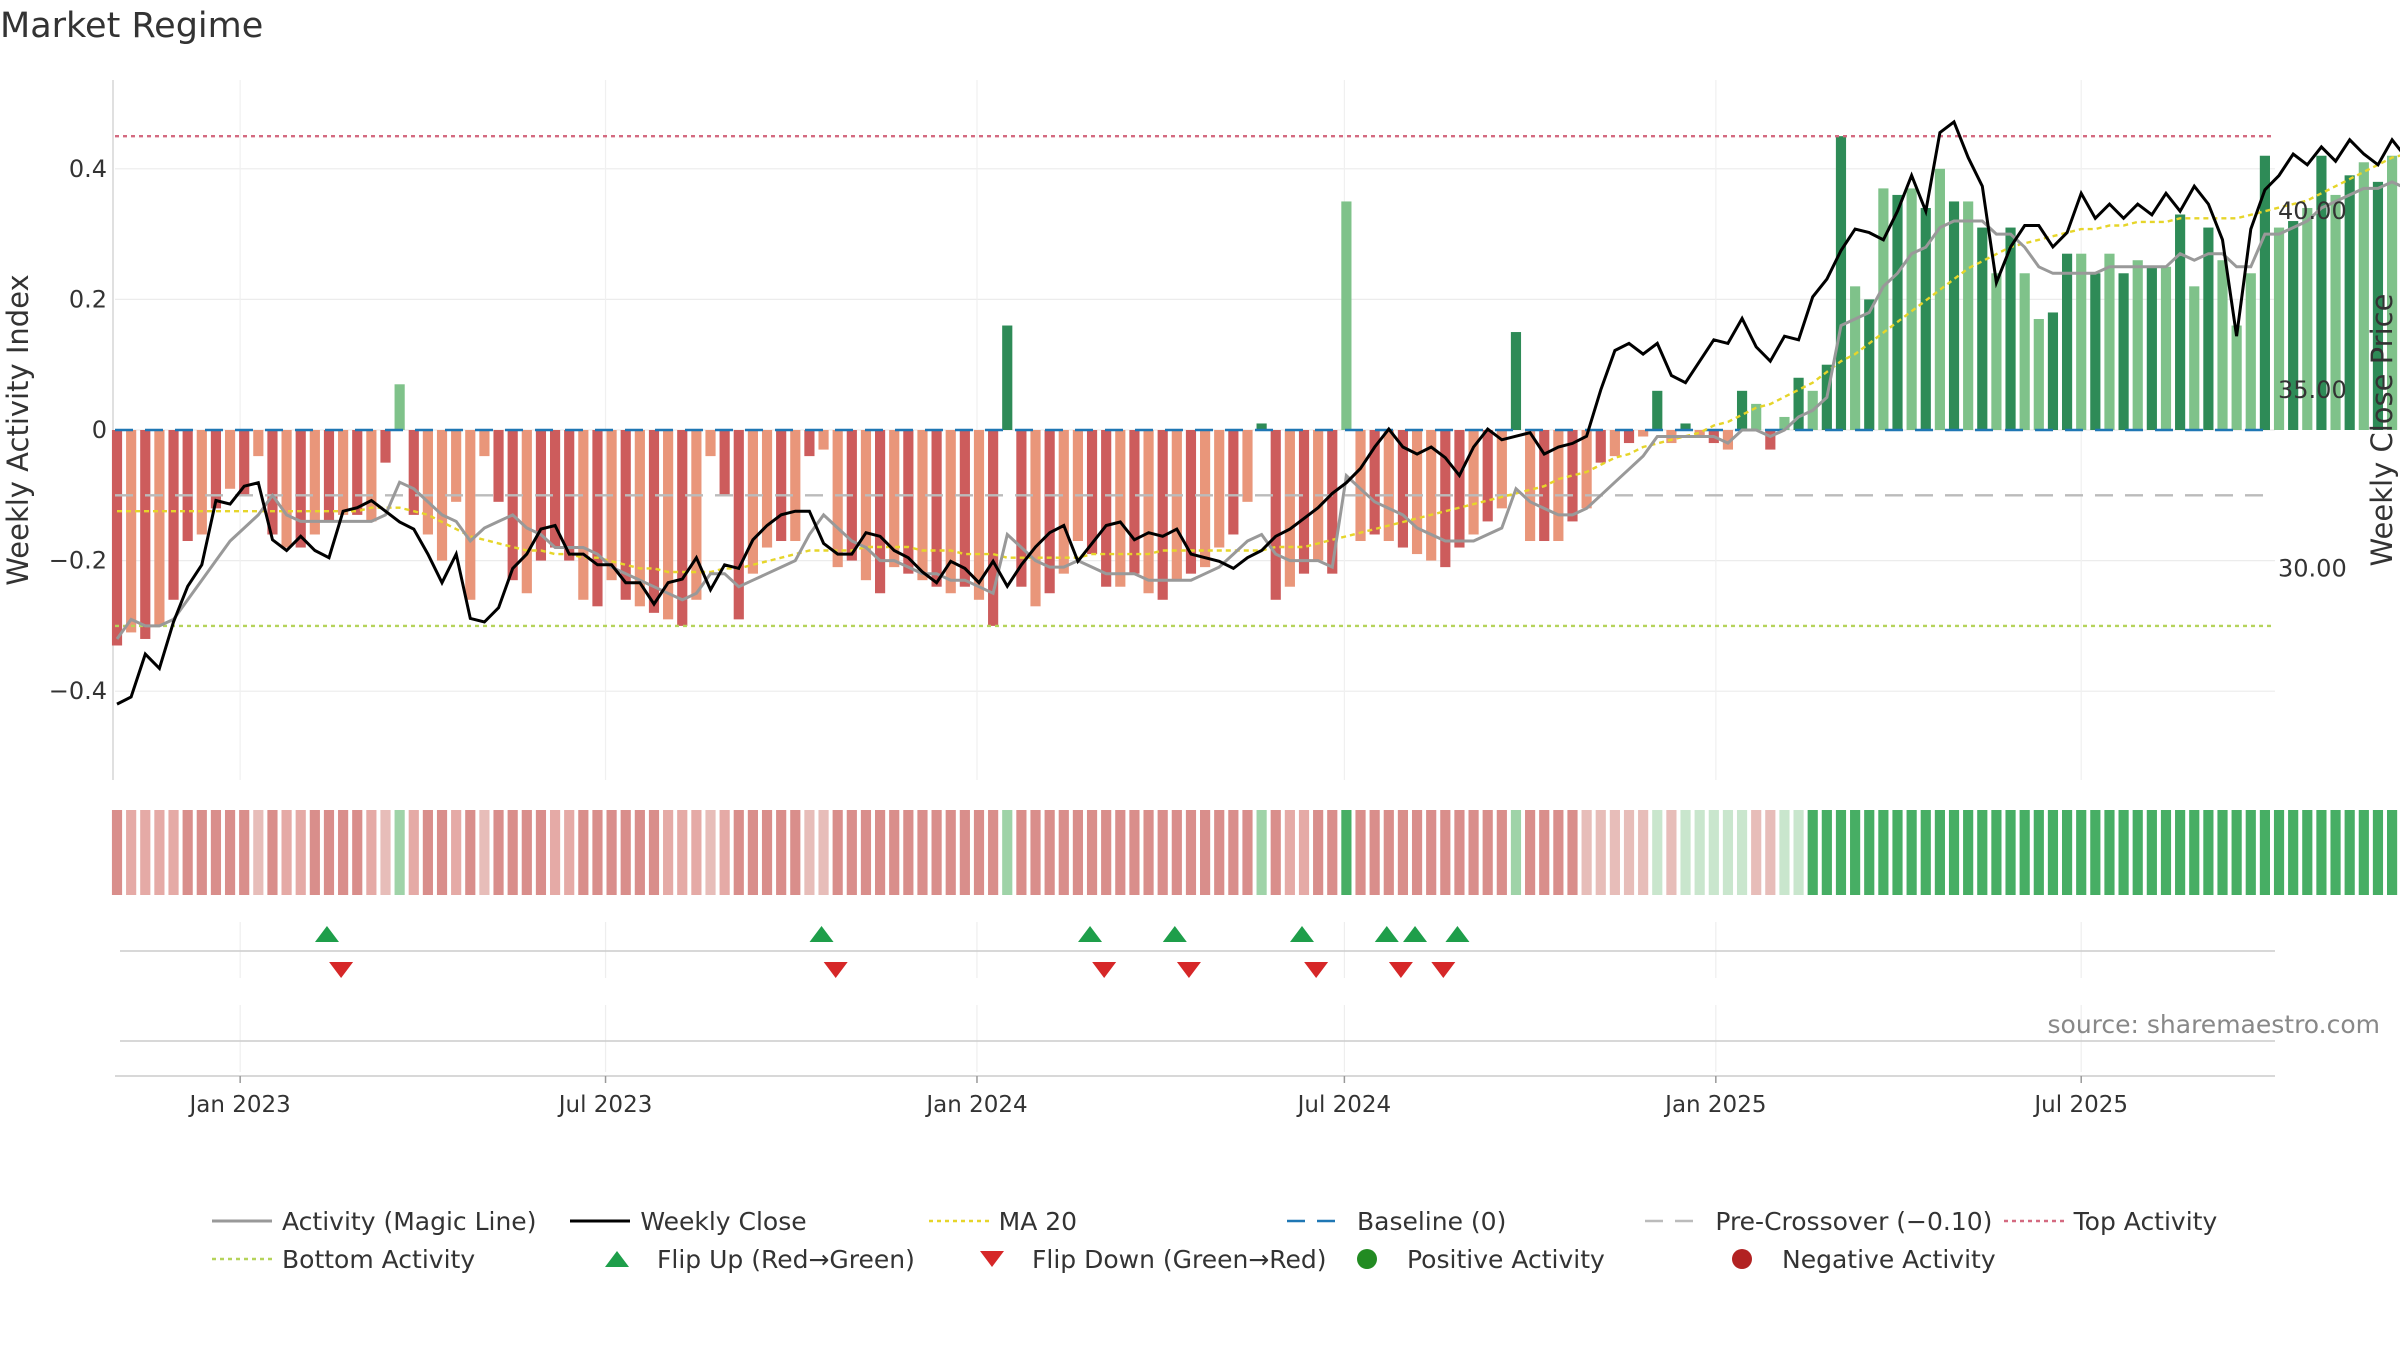  Describe the element at coordinates (2145, 1221) in the screenshot. I see `legend-label: Top Activity` at that location.